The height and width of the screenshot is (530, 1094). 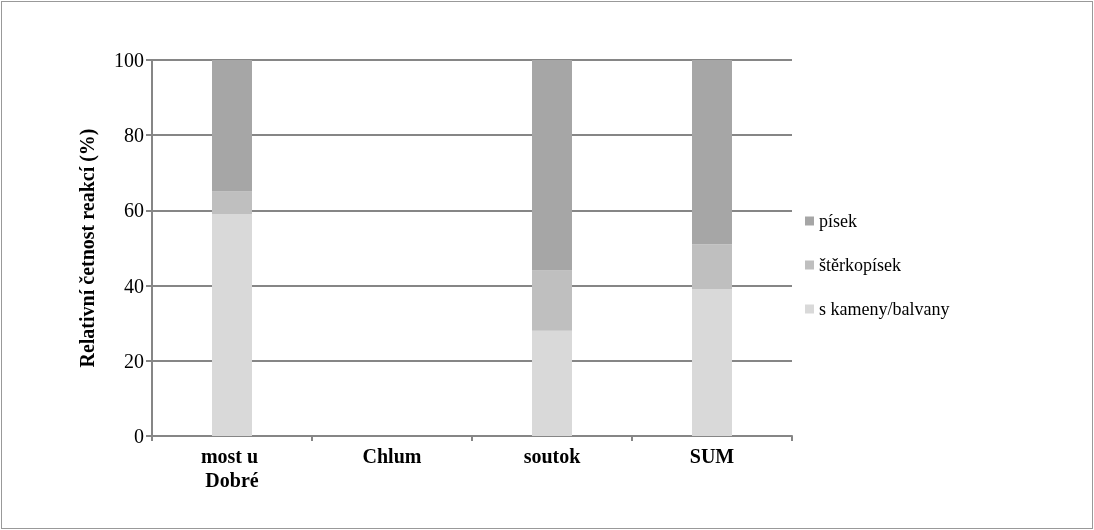 I want to click on legend-label: štěrkopísek, so click(x=860, y=265).